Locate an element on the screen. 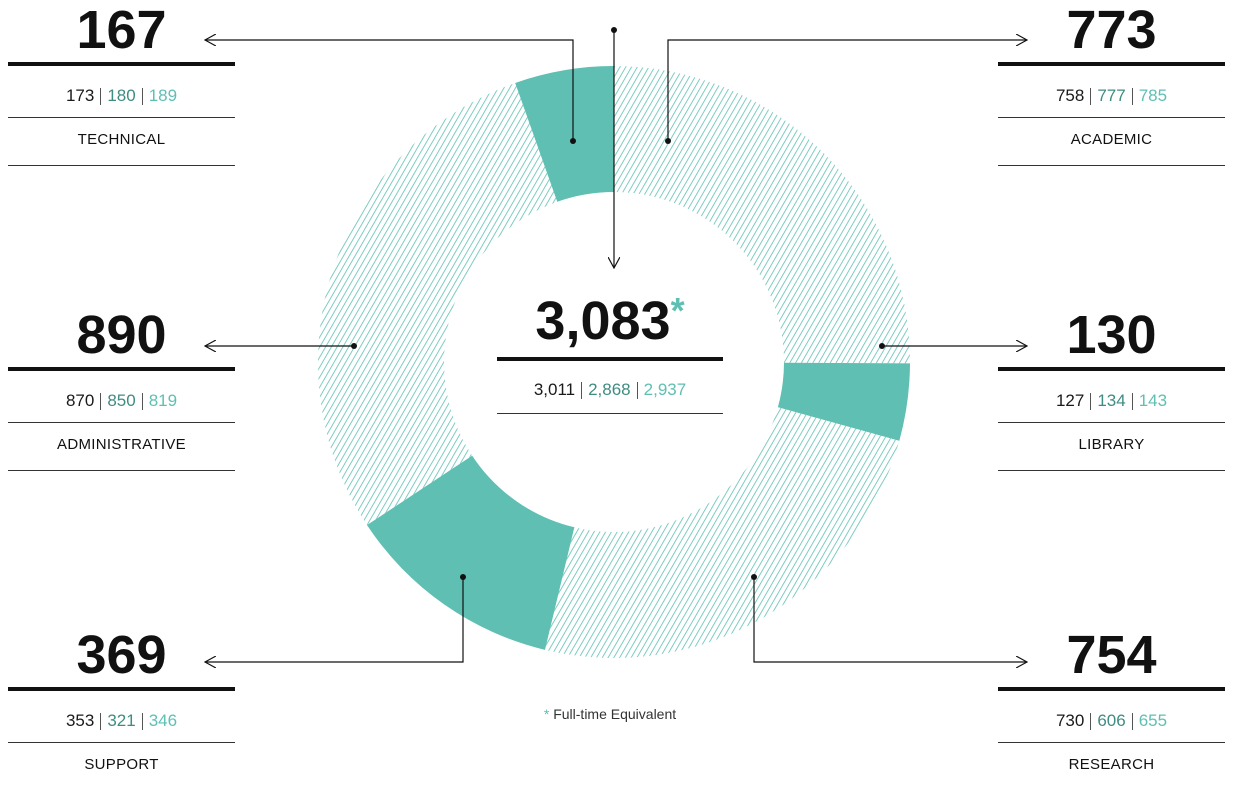 This screenshot has height=788, width=1235. history-value: 321 is located at coordinates (121, 720).